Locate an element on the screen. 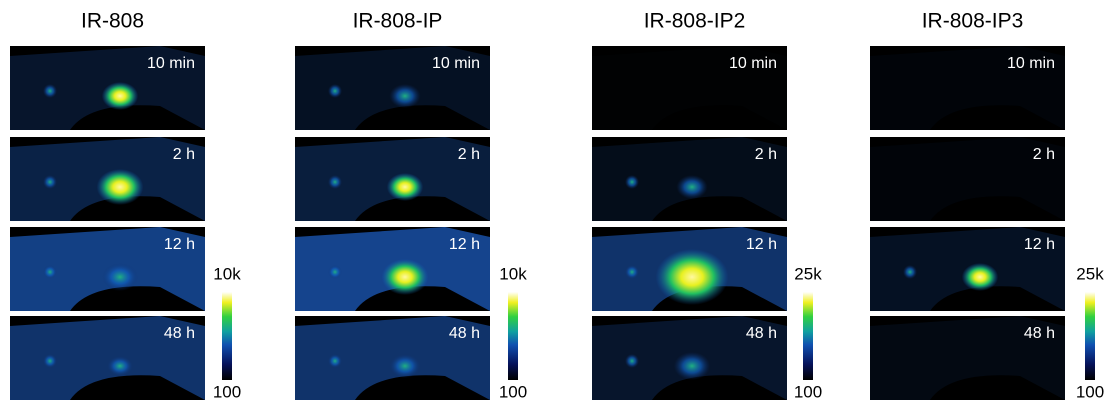 This screenshot has height=408, width=1110. column-title: IR-808-IP2 is located at coordinates (695, 21).